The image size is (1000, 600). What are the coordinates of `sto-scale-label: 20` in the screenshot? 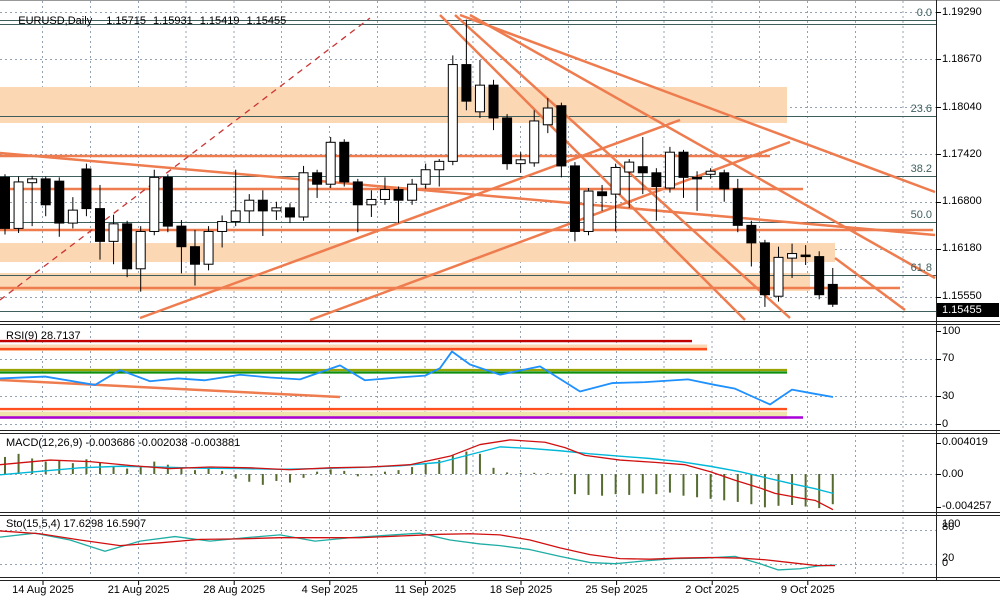 It's located at (948, 557).